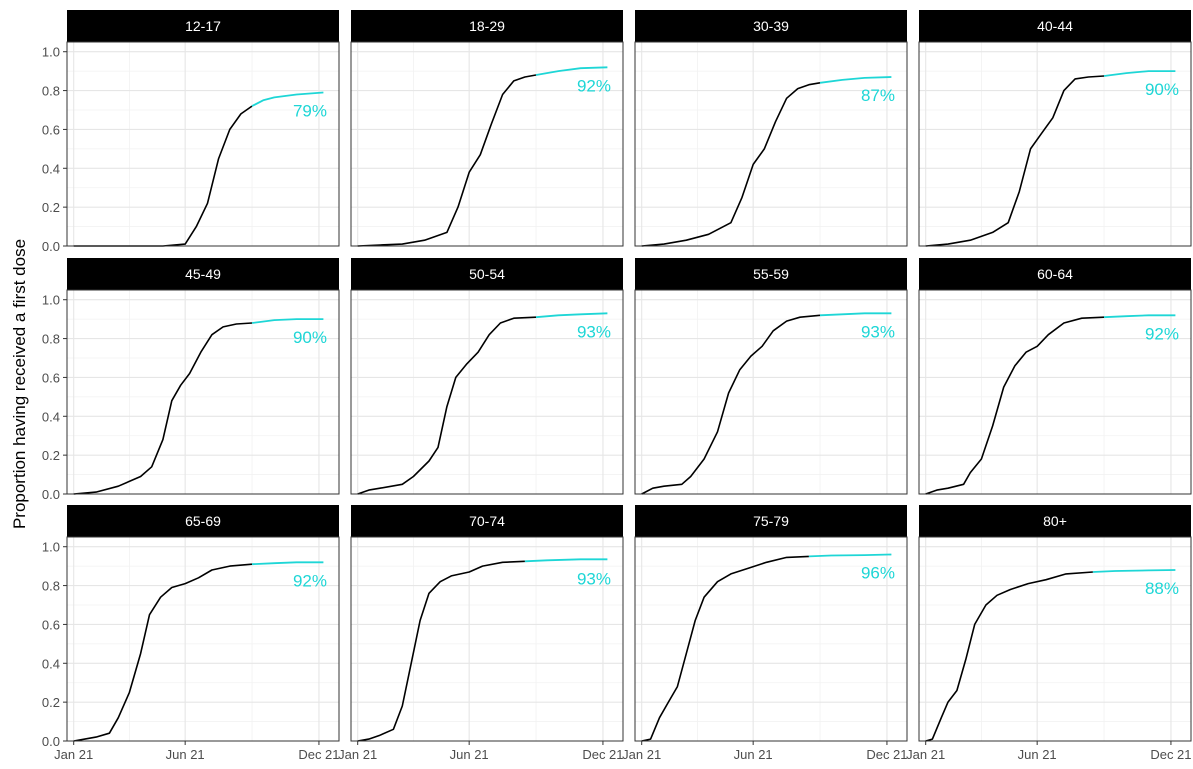 The width and height of the screenshot is (1193, 769). I want to click on panel-55-59: 55-59 93%, so click(771, 376).